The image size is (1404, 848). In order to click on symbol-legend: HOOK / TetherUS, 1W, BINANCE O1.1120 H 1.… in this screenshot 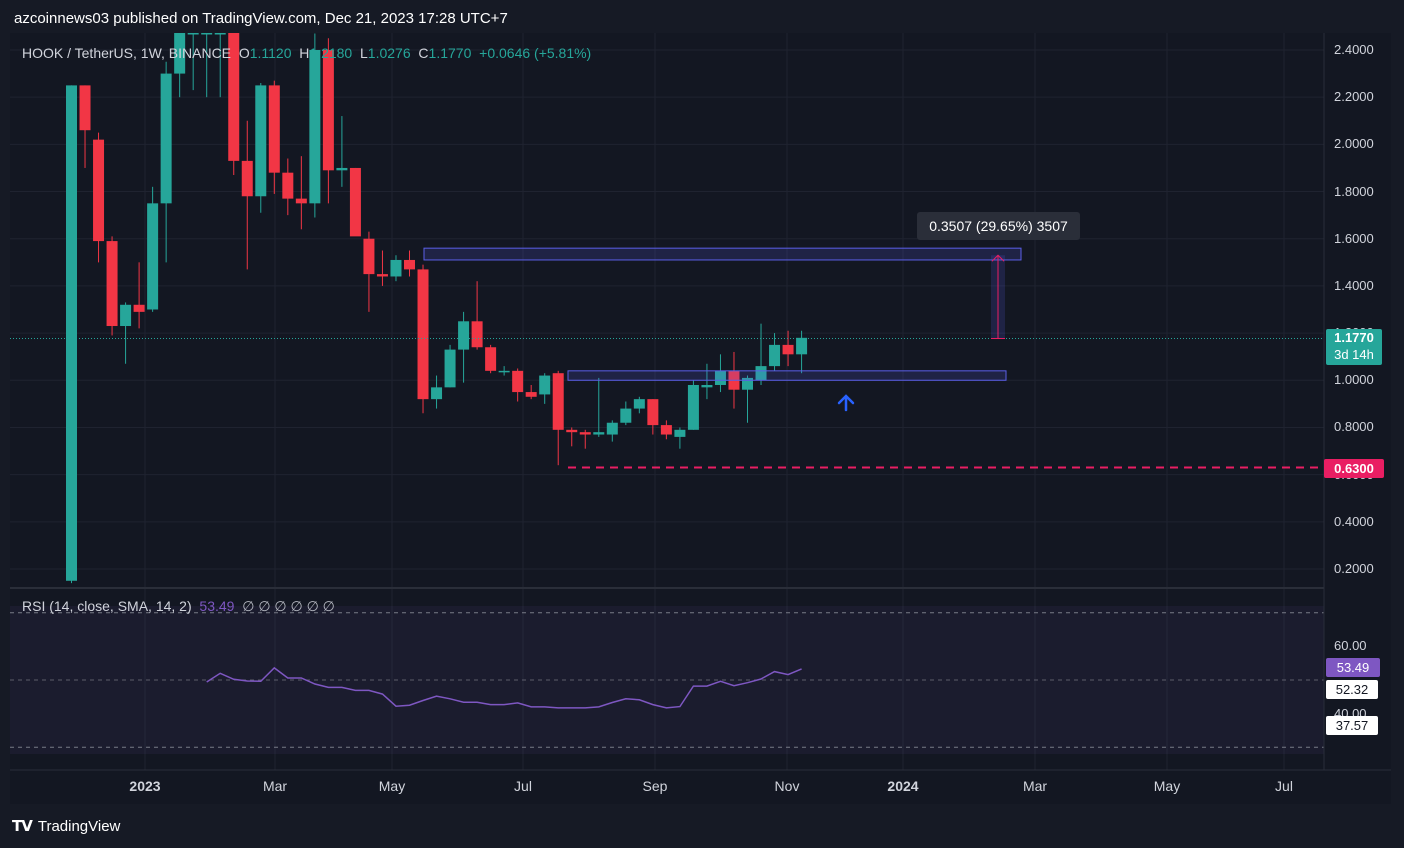, I will do `click(306, 53)`.